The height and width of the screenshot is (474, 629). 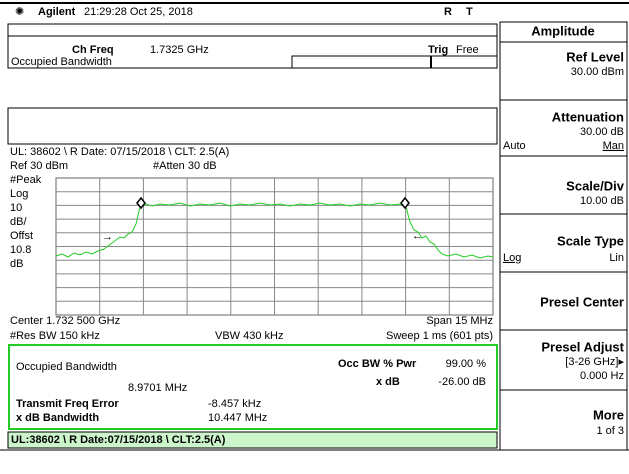 What do you see at coordinates (616, 258) in the screenshot?
I see `softkey-option: Lin` at bounding box center [616, 258].